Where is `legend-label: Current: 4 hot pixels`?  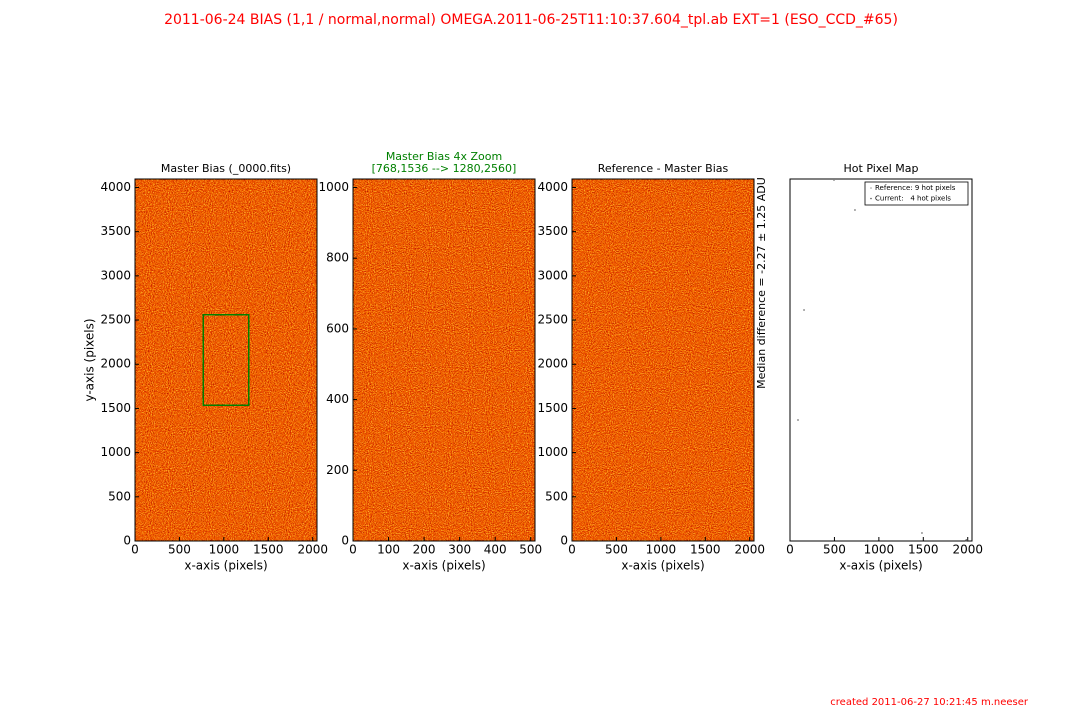 legend-label: Current: 4 hot pixels is located at coordinates (913, 199).